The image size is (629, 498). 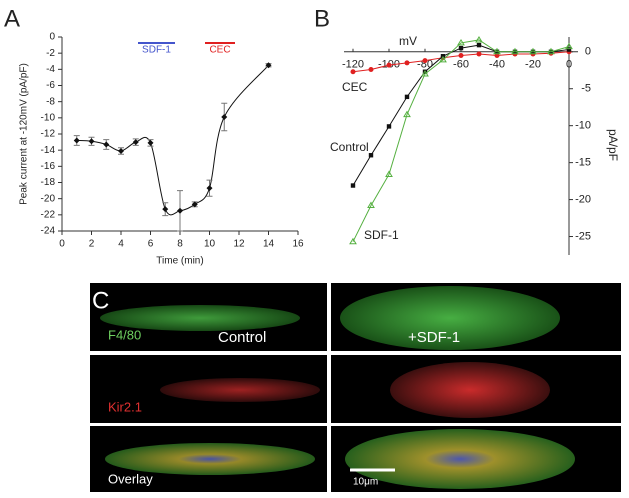 I want to click on scale-bar-label: 10μm, so click(x=365, y=482).